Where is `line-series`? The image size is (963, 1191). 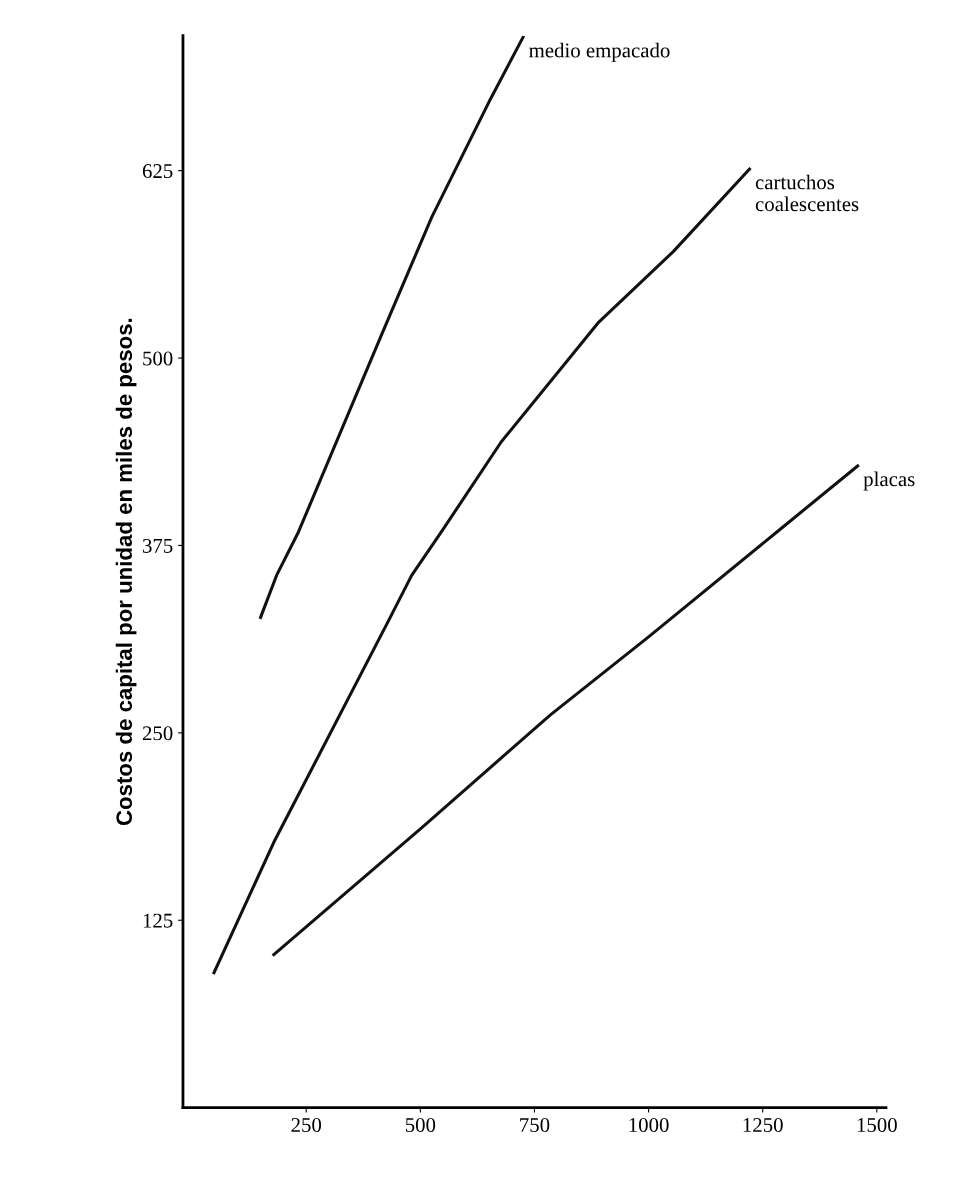
line-series is located at coordinates (392, 327).